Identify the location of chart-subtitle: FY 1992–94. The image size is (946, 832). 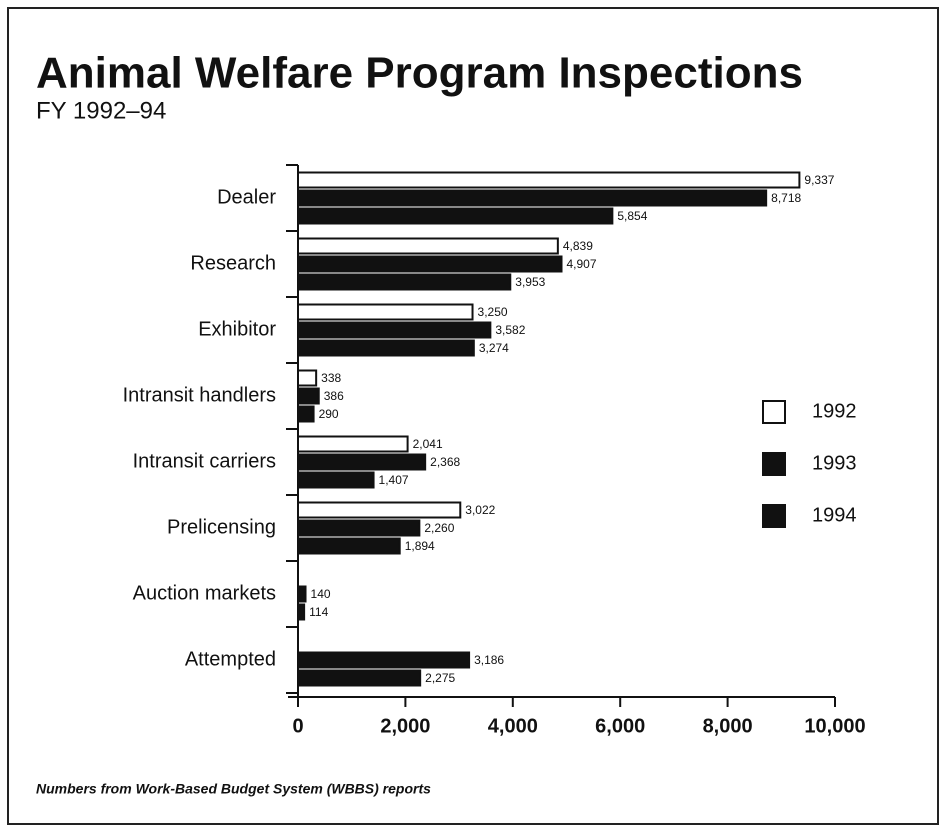
(101, 110).